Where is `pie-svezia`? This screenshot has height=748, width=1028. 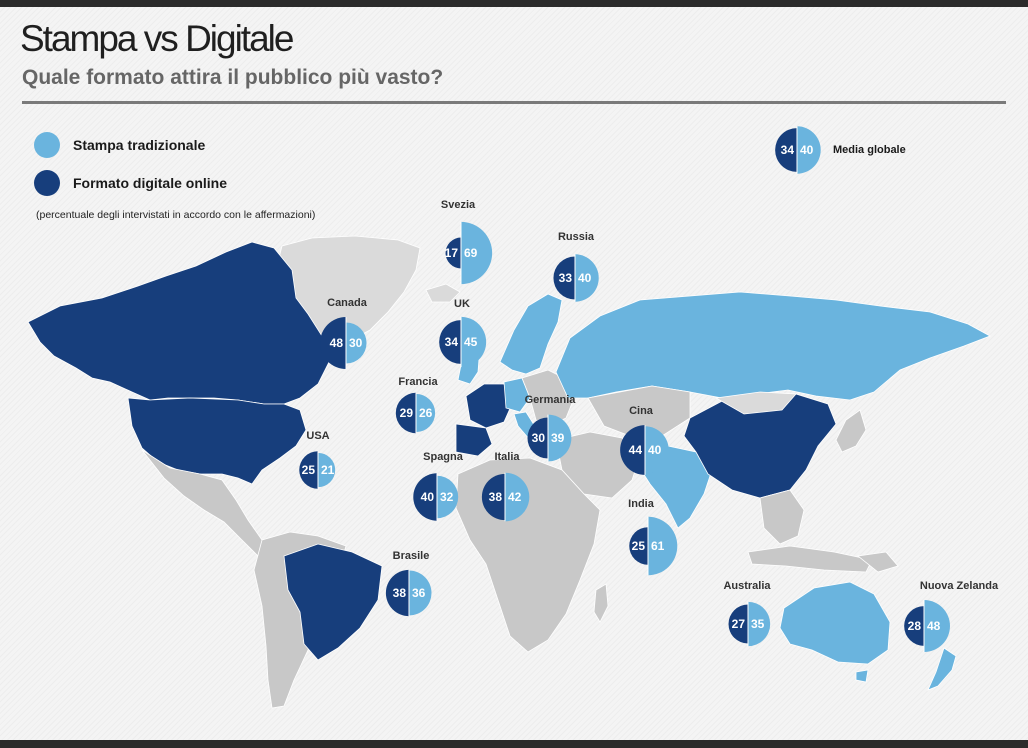 pie-svezia is located at coordinates (469, 253).